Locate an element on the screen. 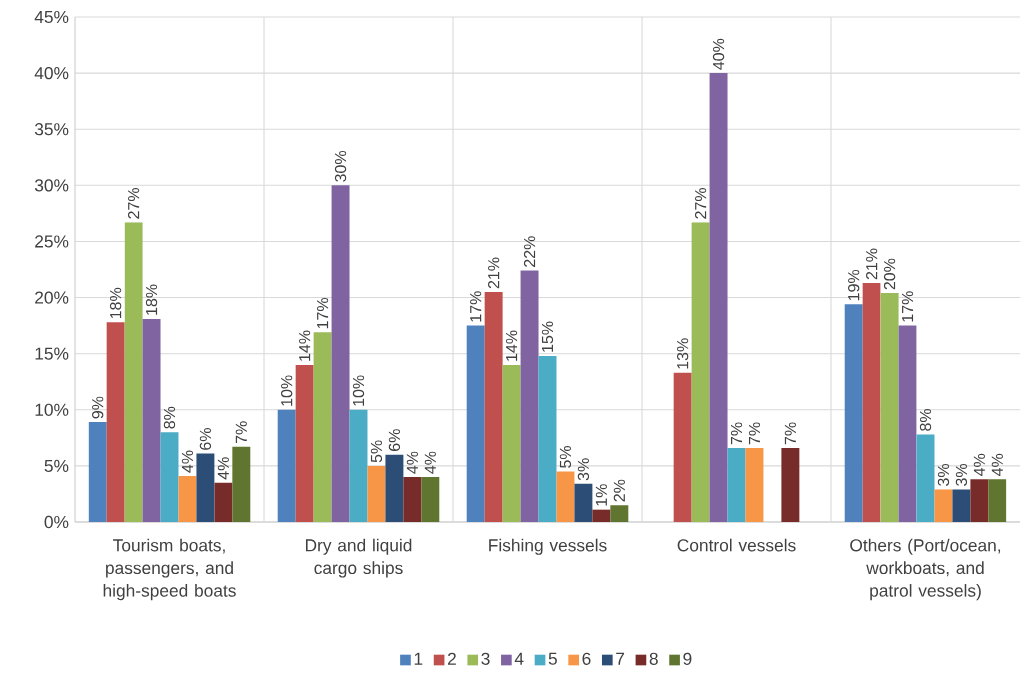  x-tick-label: Dry and liquid cargo ships is located at coordinates (358, 558).